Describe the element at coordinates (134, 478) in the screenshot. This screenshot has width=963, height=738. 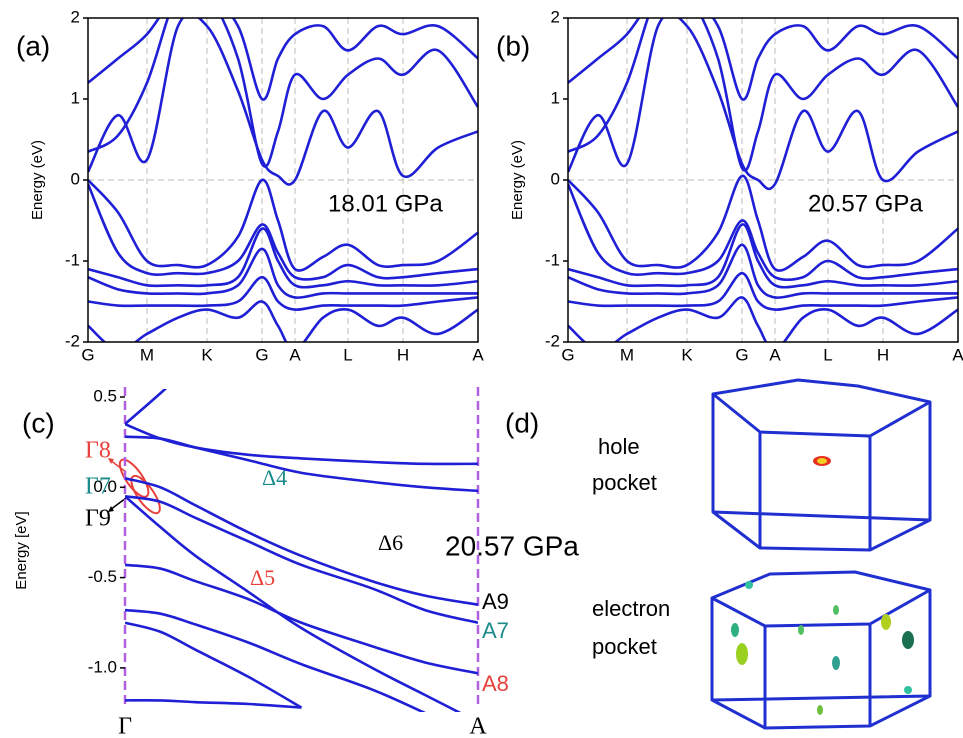
I see `crossing-loop` at that location.